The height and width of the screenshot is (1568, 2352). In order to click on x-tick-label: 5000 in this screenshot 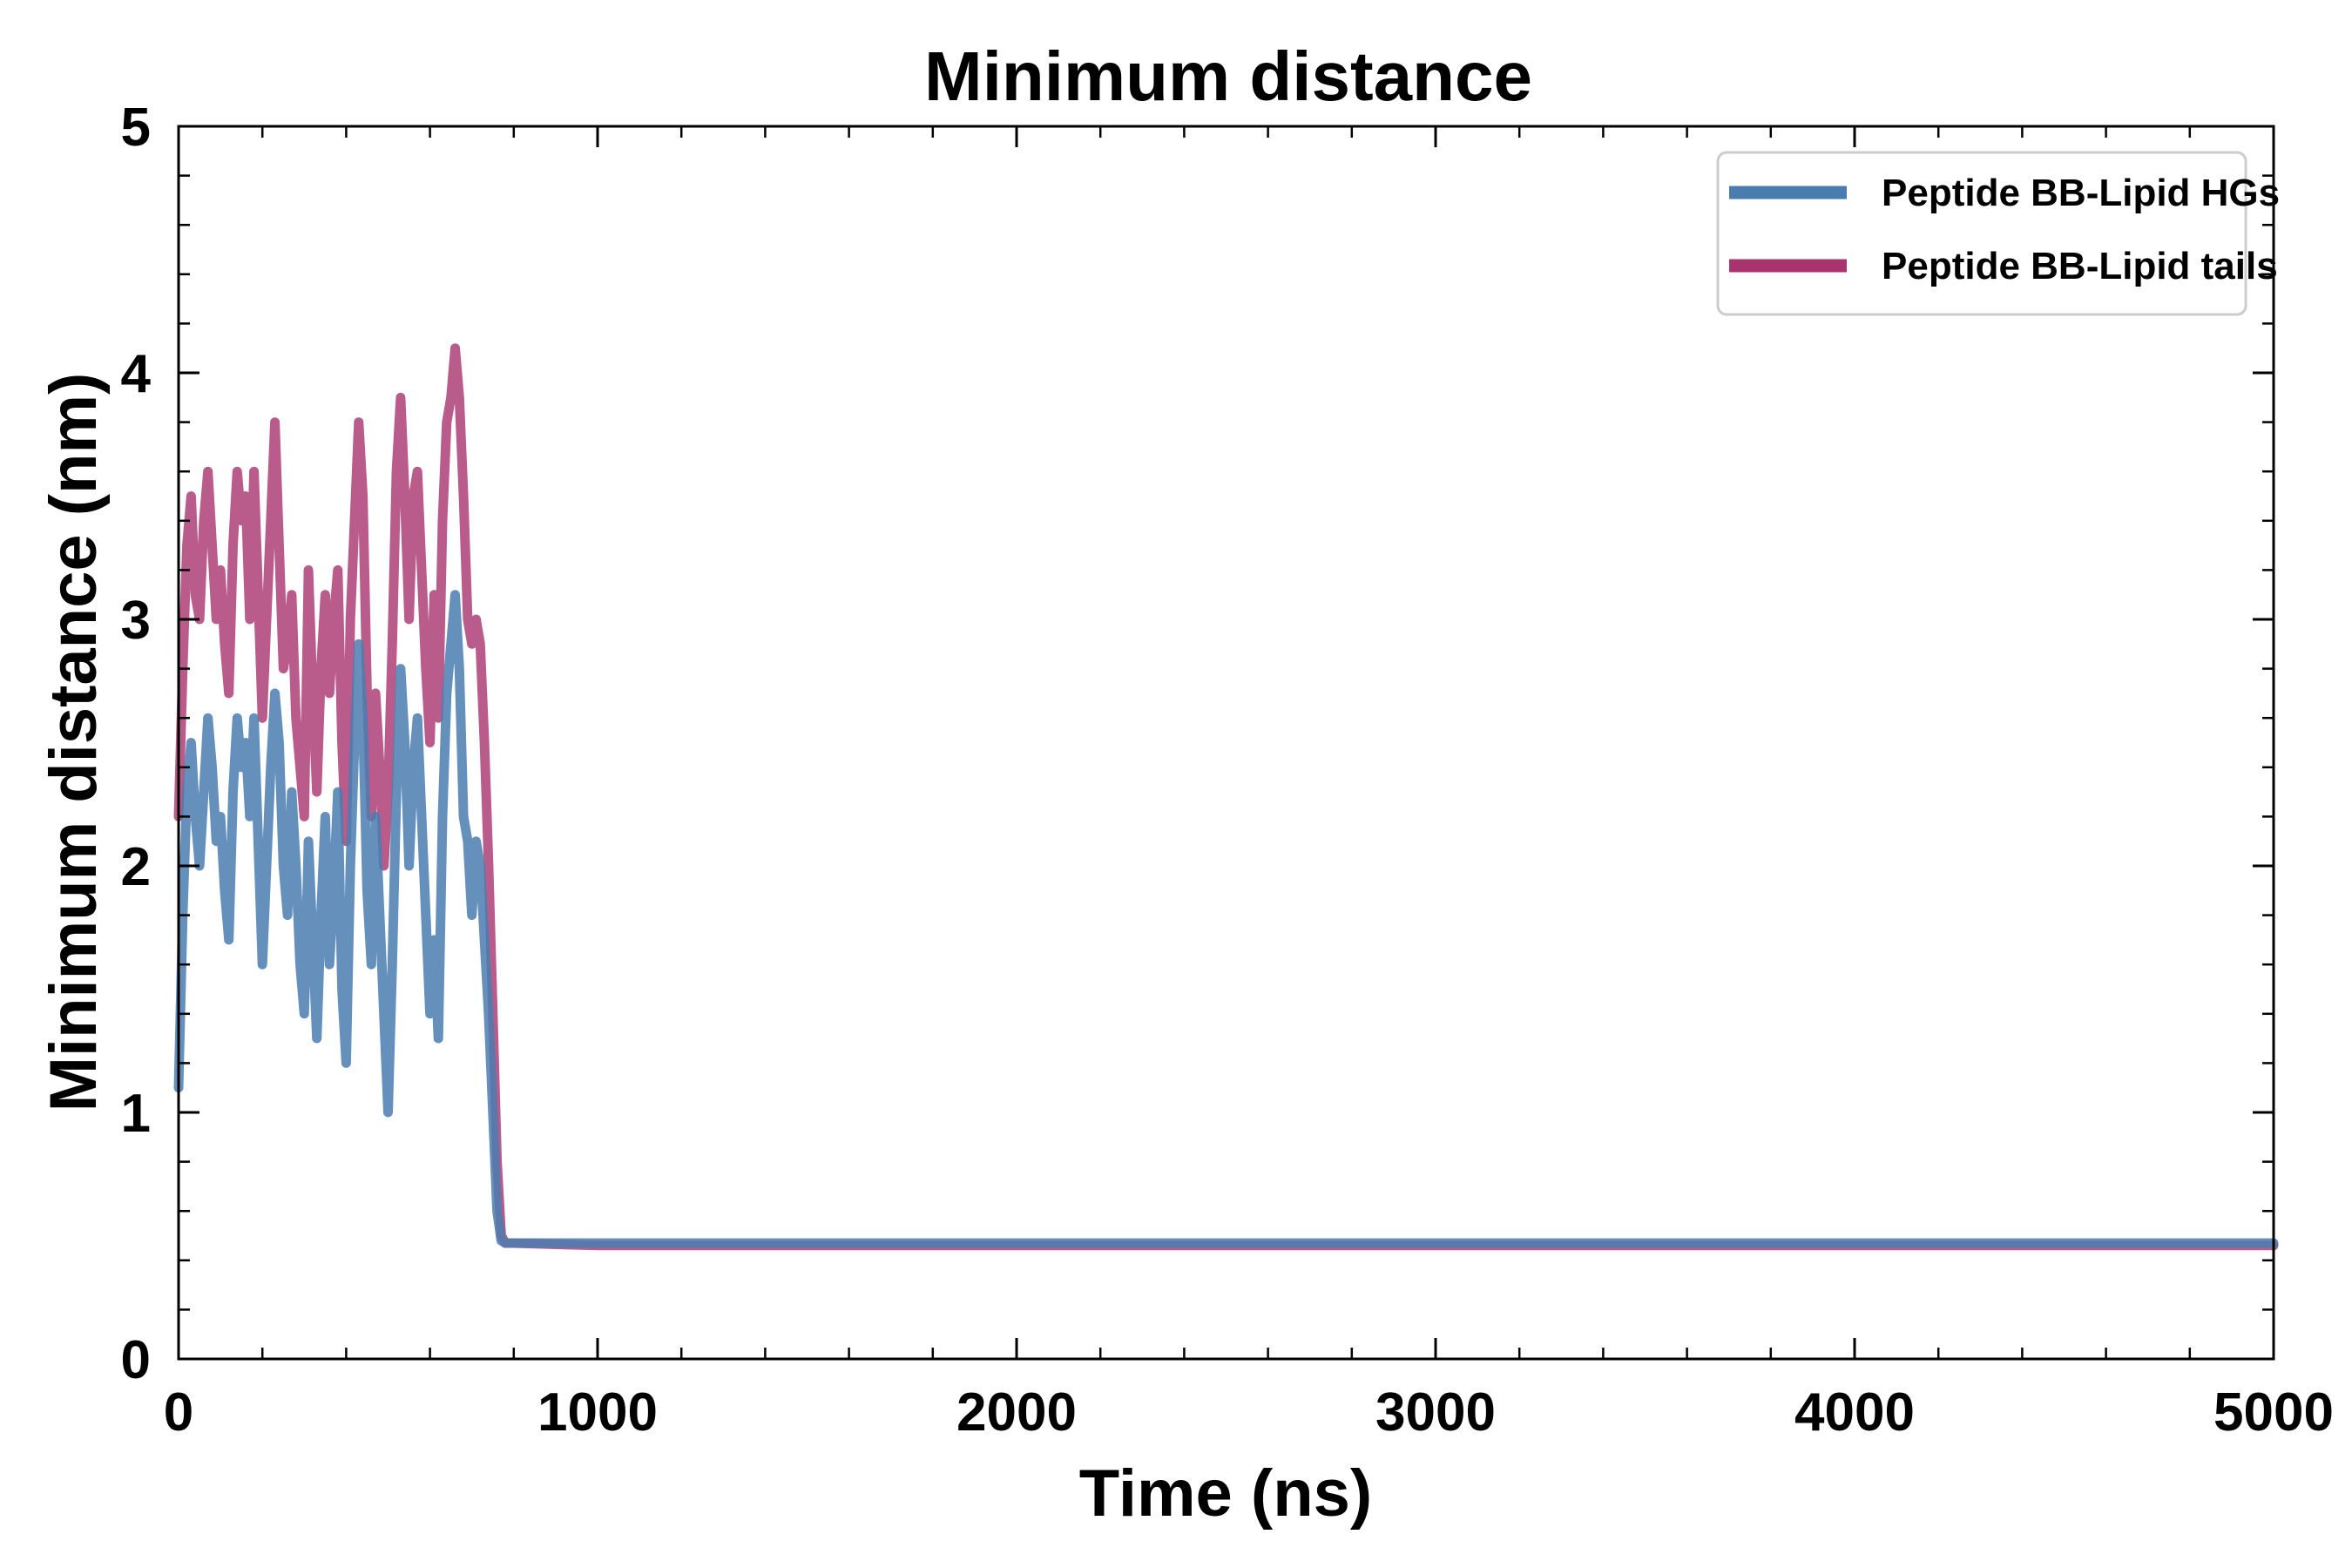, I will do `click(2273, 1412)`.